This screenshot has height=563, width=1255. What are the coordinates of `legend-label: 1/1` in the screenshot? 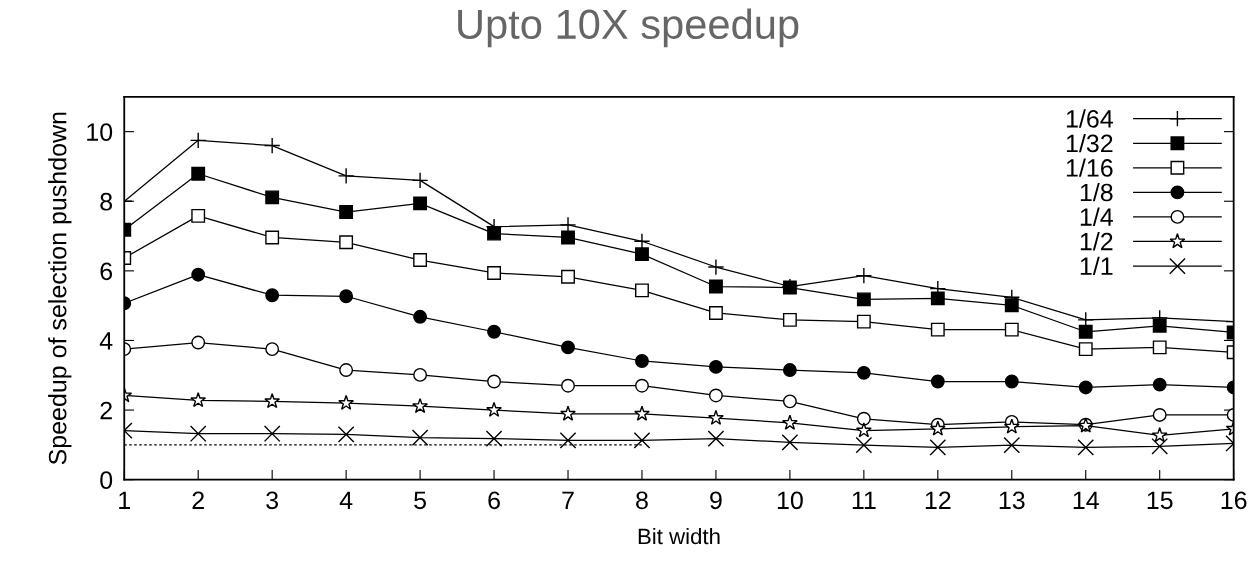 It's located at (1096, 266).